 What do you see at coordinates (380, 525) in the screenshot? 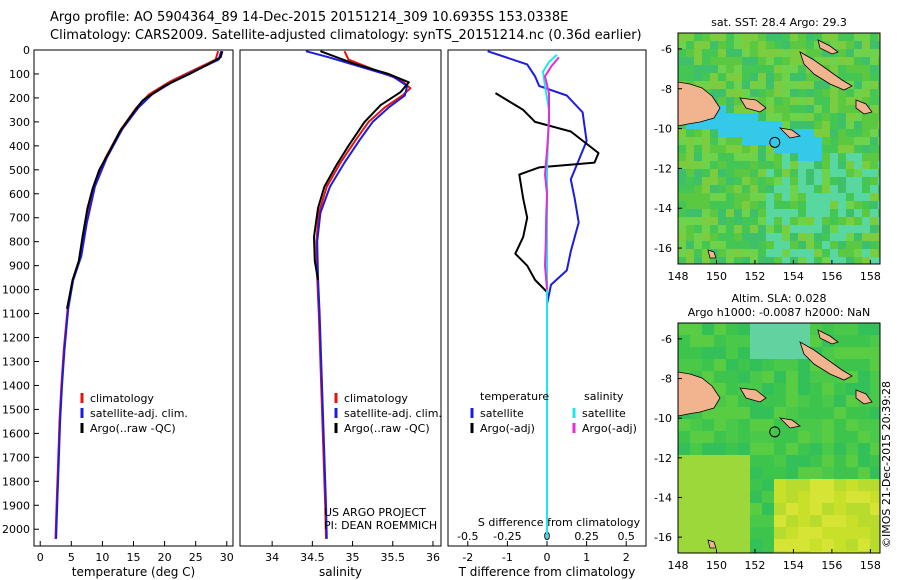
I see `pi-label: PI: DEAN ROEMMICH` at bounding box center [380, 525].